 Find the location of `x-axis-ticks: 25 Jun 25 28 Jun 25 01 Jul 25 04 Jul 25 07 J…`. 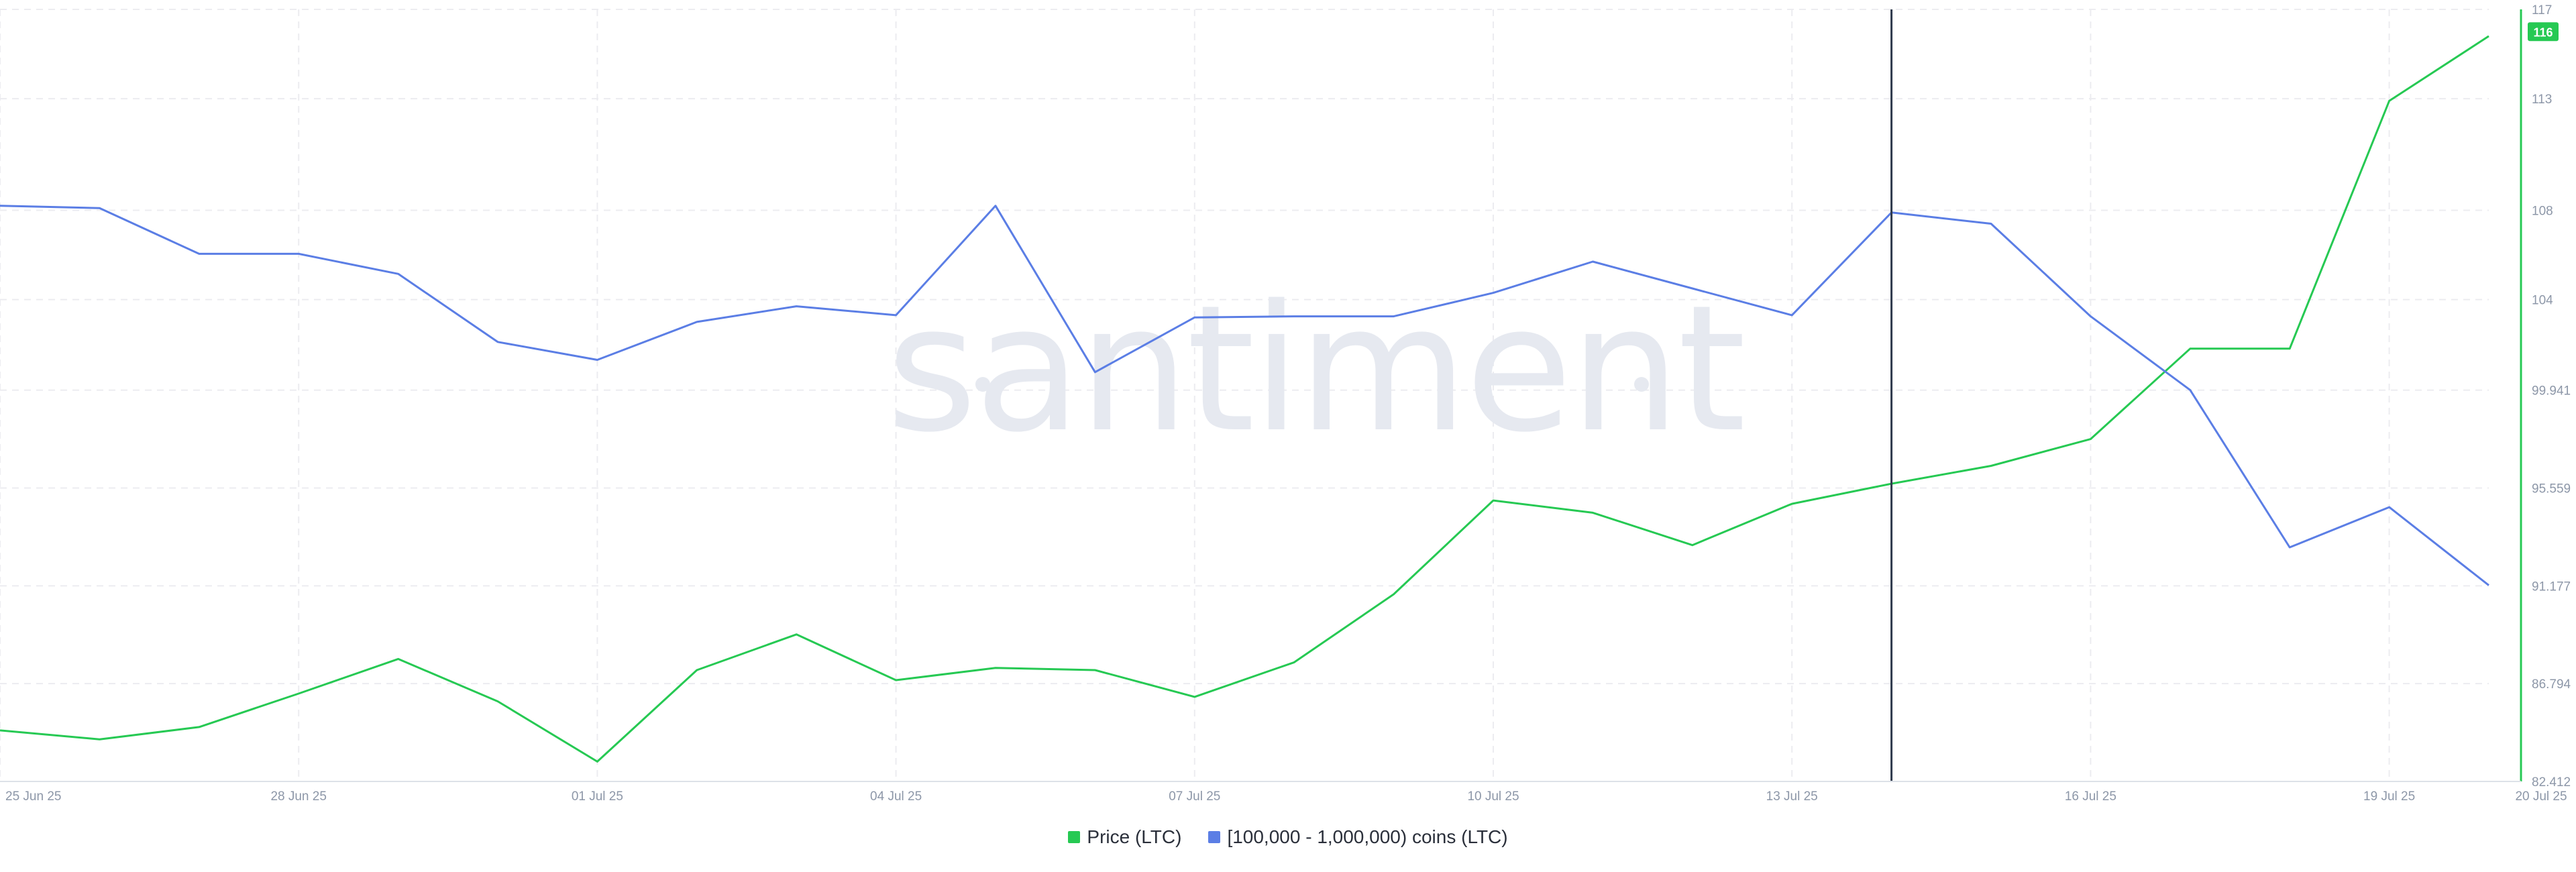

x-axis-ticks: 25 Jun 25 28 Jun 25 01 Jul 25 04 Jul 25 07 J… is located at coordinates (1286, 797).